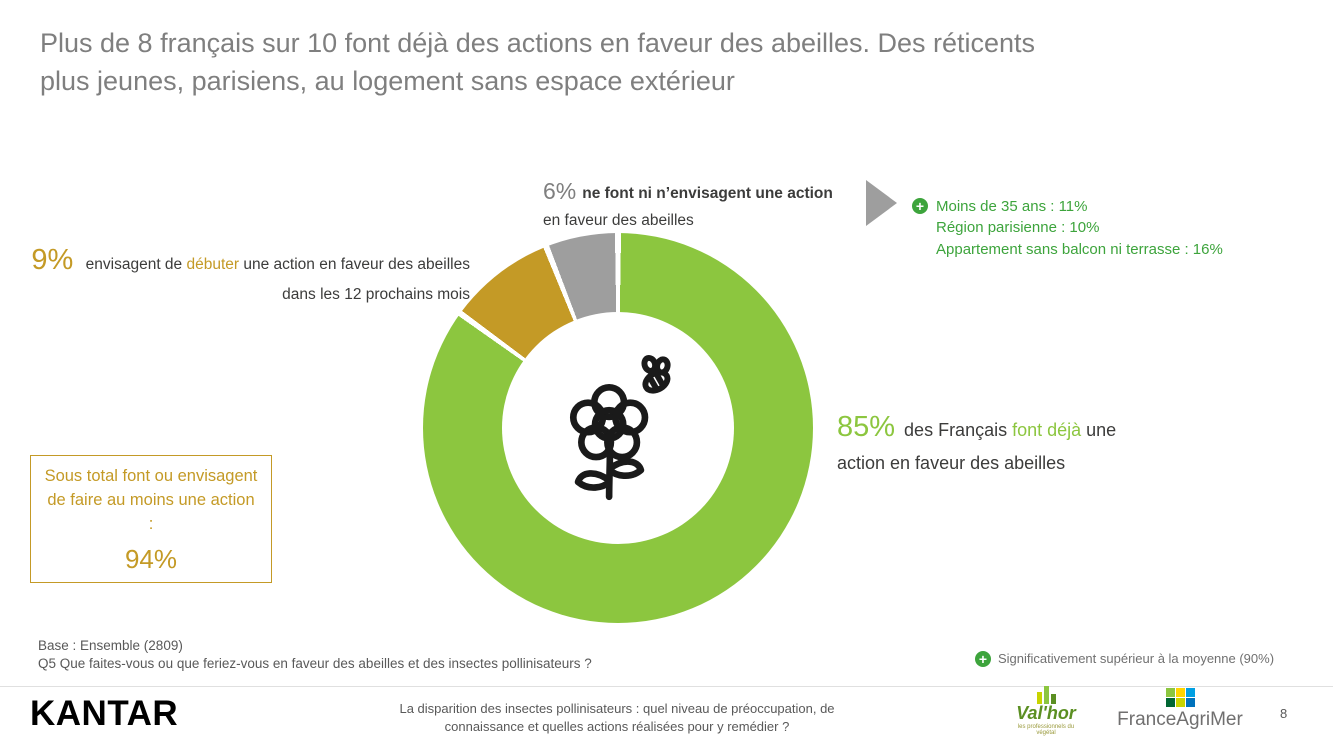 This screenshot has width=1333, height=751. I want to click on valhor-name: Val'hor, so click(1046, 713).